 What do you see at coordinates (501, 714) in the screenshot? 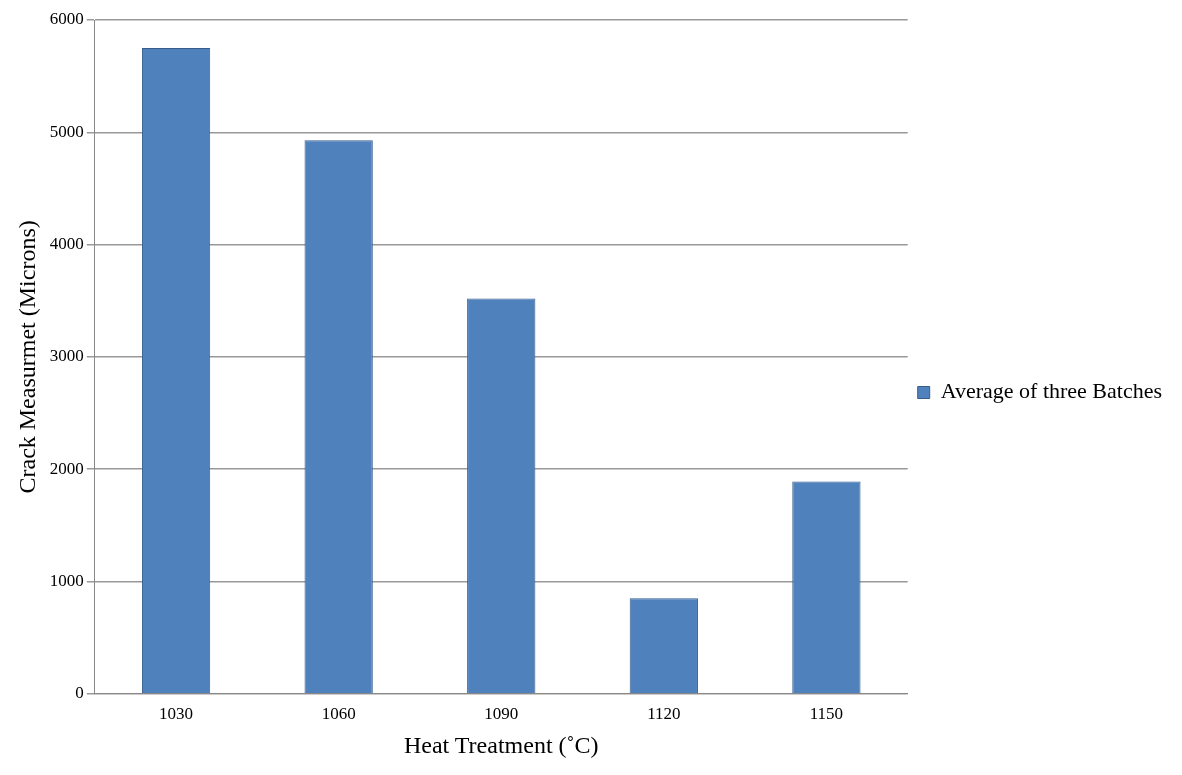
I see `x-tick-label: 1090` at bounding box center [501, 714].